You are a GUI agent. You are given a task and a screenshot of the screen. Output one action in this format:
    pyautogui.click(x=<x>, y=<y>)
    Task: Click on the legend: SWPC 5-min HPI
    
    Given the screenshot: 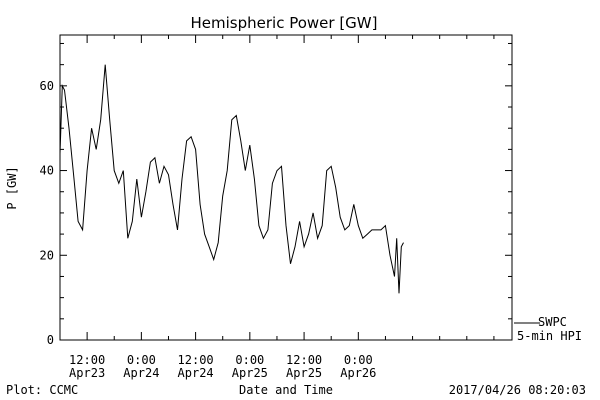 What is the action you would take?
    pyautogui.click(x=548, y=329)
    